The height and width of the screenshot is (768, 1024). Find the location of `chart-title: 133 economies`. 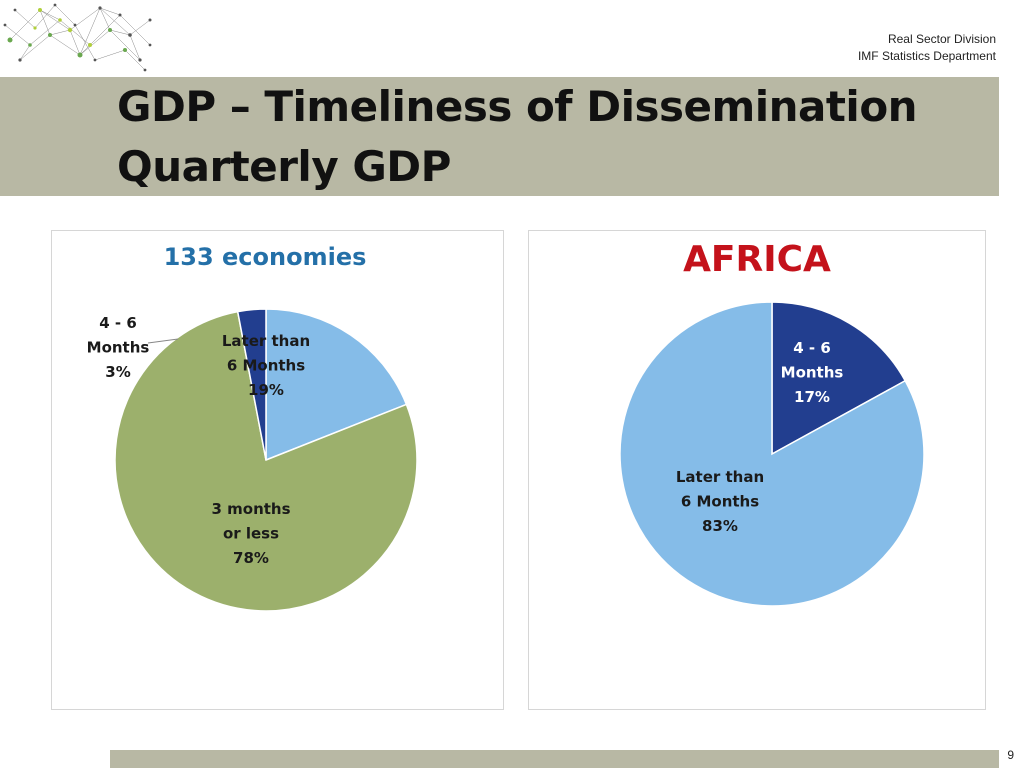

chart-title: 133 economies is located at coordinates (265, 257).